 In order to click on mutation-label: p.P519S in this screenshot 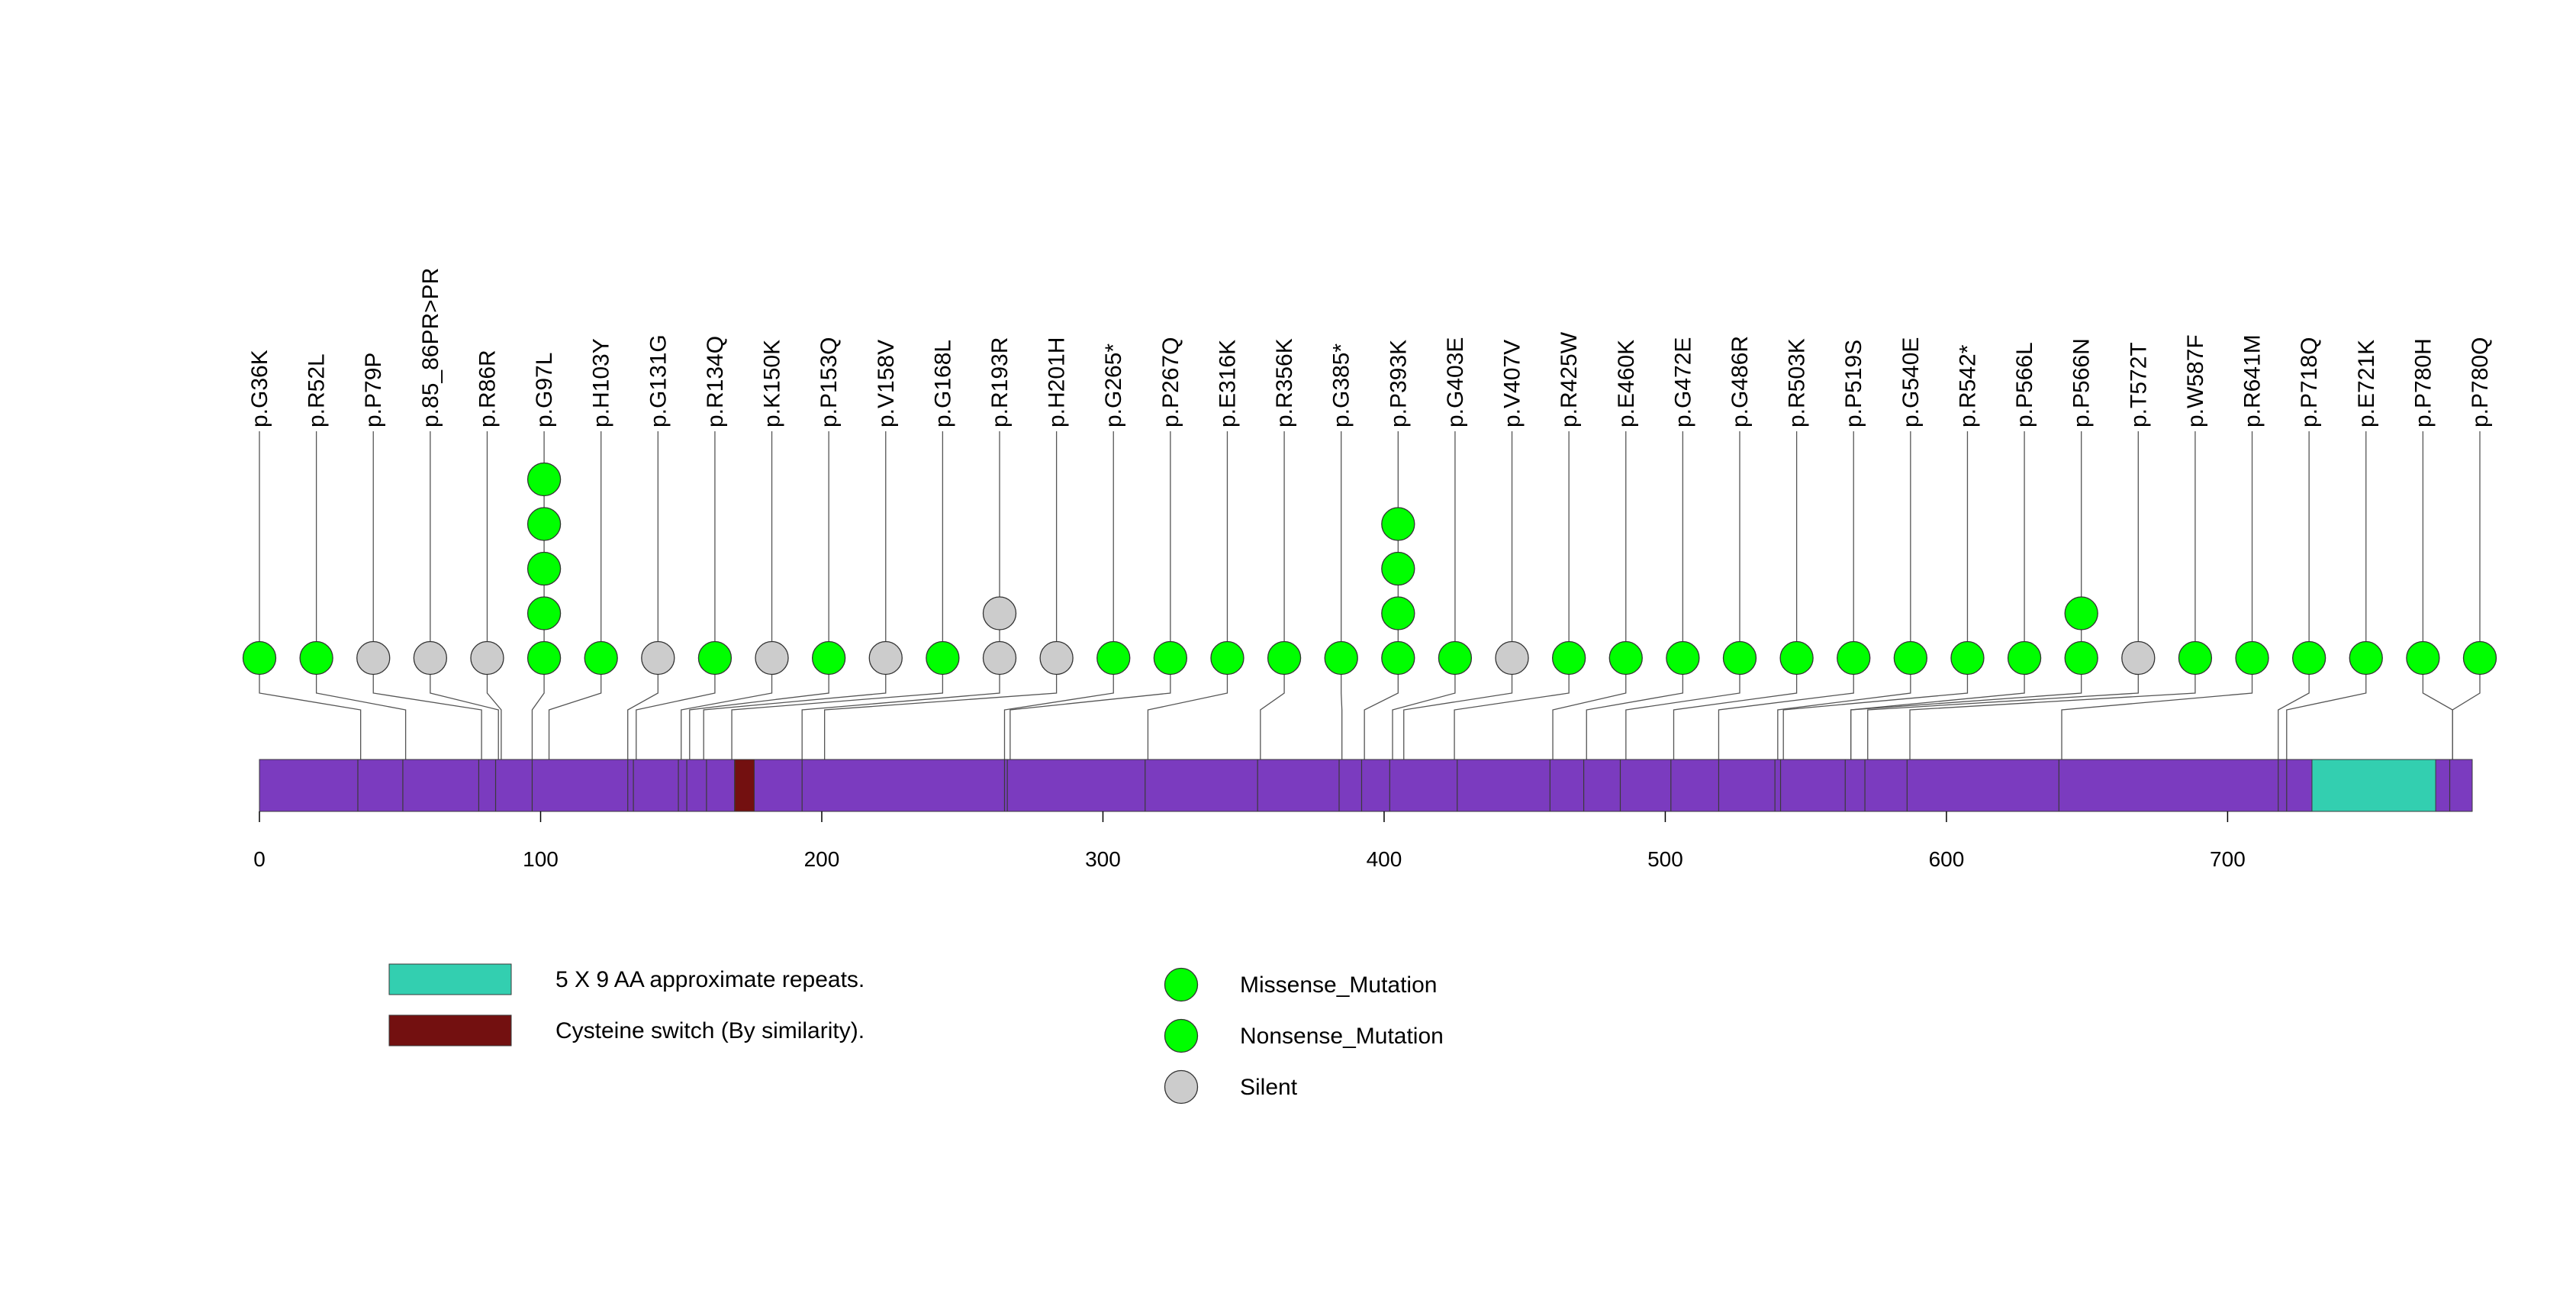, I will do `click(1853, 383)`.